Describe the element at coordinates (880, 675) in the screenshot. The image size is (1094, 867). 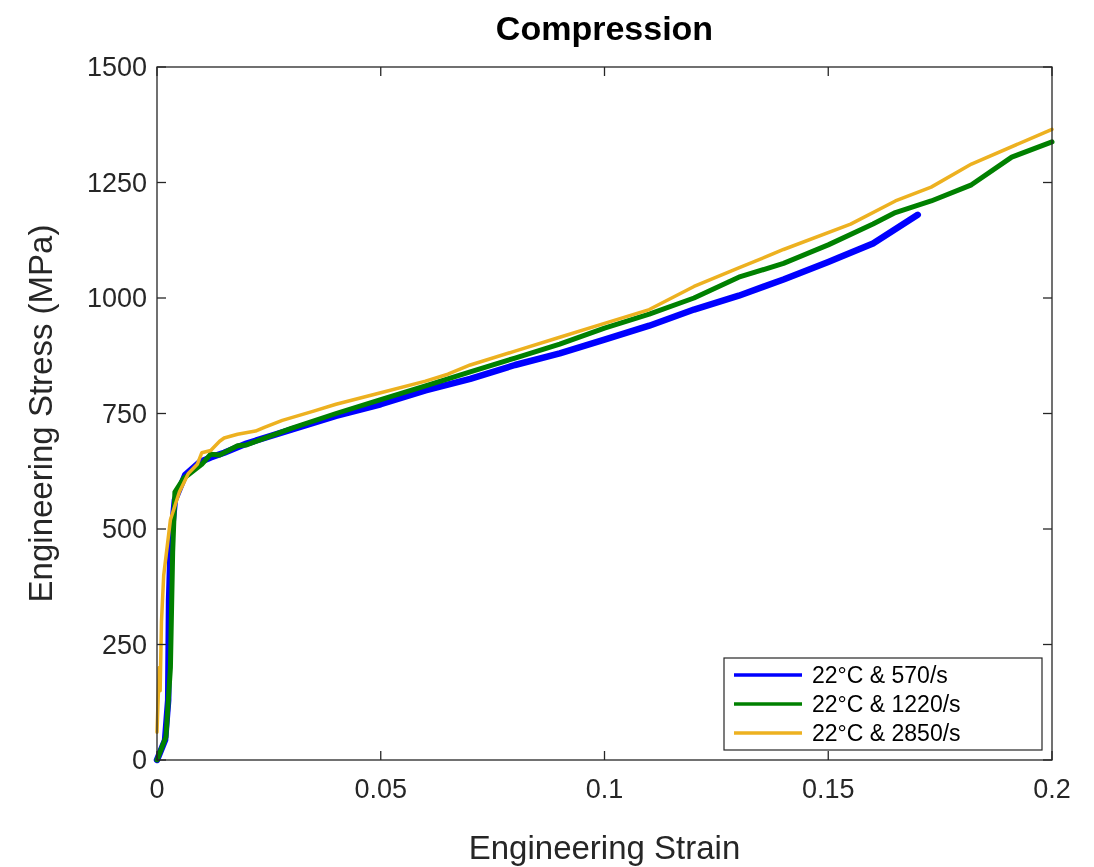
I see `legend-label: 22°C & 570/s` at that location.